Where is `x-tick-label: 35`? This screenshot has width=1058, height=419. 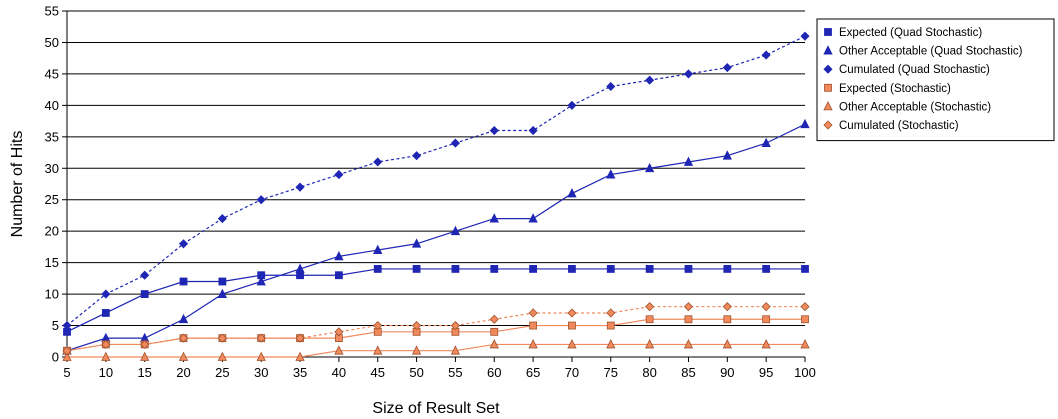
x-tick-label: 35 is located at coordinates (300, 372).